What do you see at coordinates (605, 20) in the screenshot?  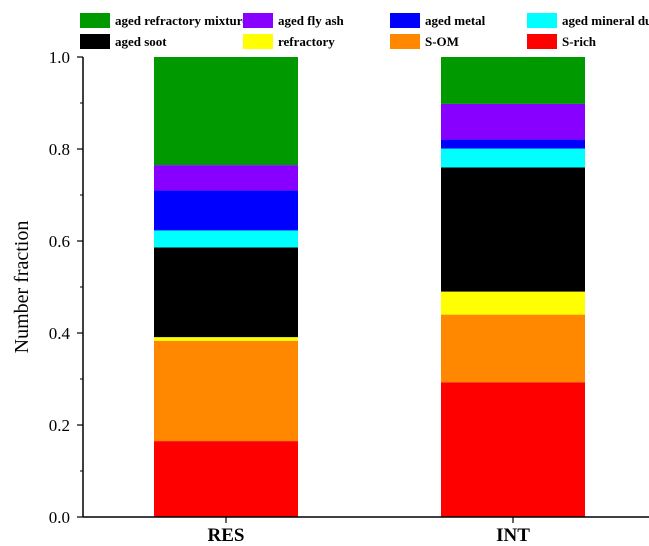 I see `legend-label-aged-mineral-dust: aged mineral dust` at bounding box center [605, 20].